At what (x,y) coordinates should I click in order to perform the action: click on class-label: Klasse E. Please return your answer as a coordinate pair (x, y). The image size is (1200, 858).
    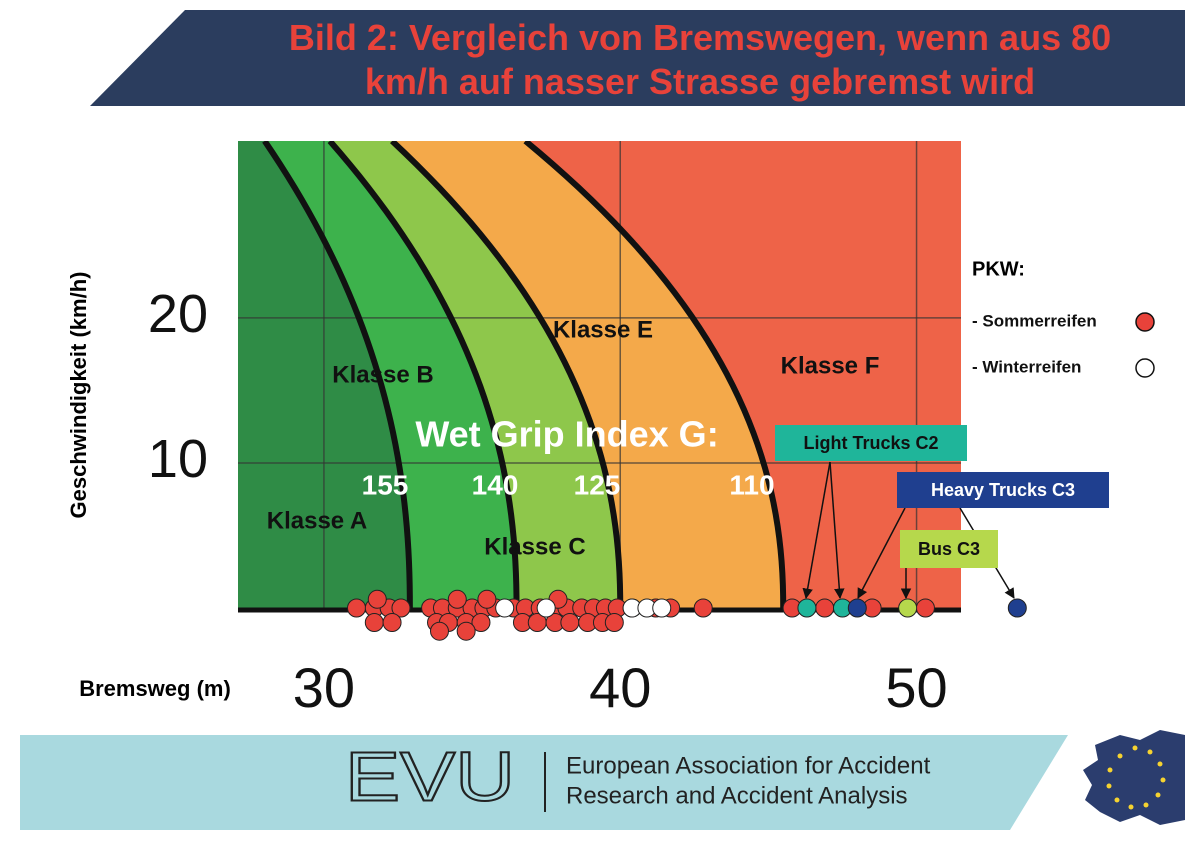
    Looking at the image, I should click on (603, 329).